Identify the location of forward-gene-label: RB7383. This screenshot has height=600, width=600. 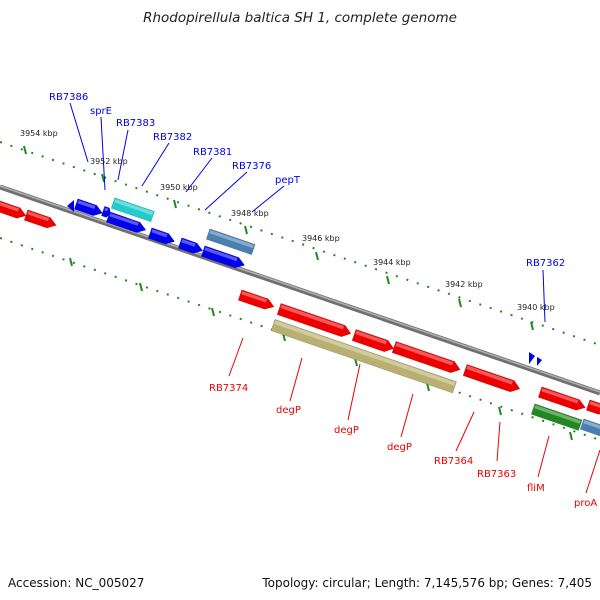
(135, 123).